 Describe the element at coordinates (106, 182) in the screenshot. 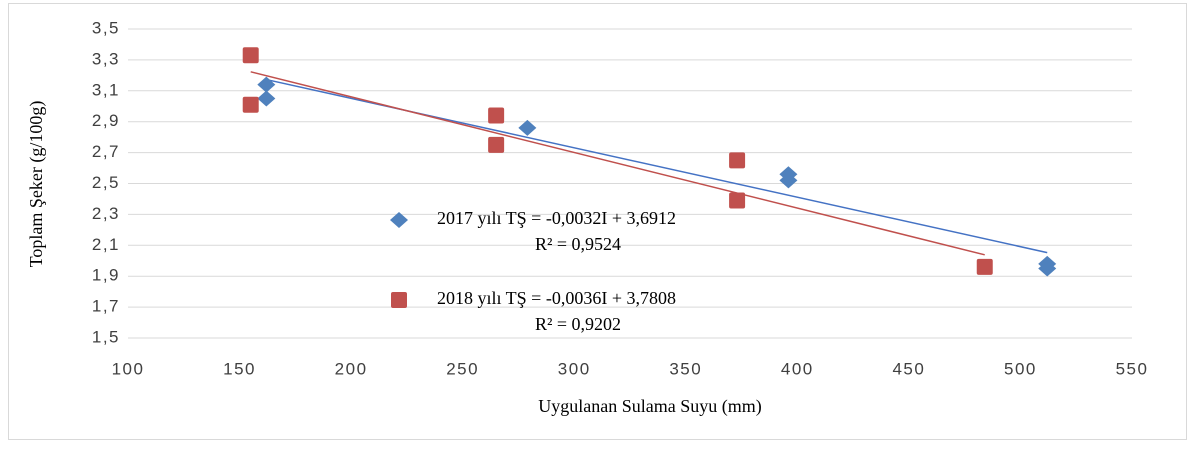

I see `y-tick-label: 2,5` at that location.